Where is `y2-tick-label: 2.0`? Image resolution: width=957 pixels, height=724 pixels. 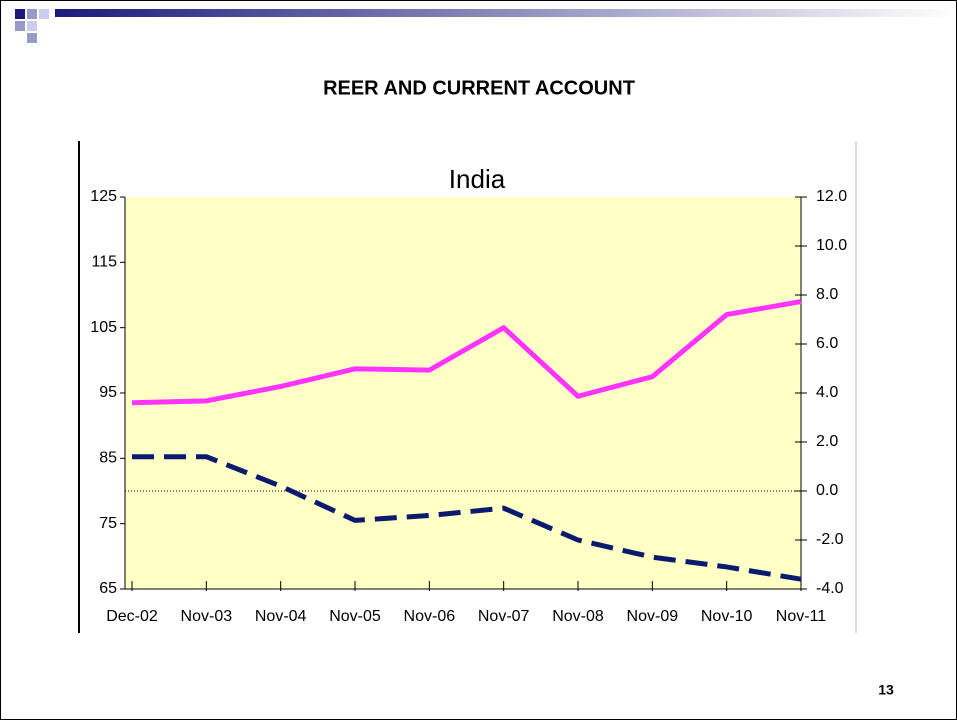 y2-tick-label: 2.0 is located at coordinates (827, 441).